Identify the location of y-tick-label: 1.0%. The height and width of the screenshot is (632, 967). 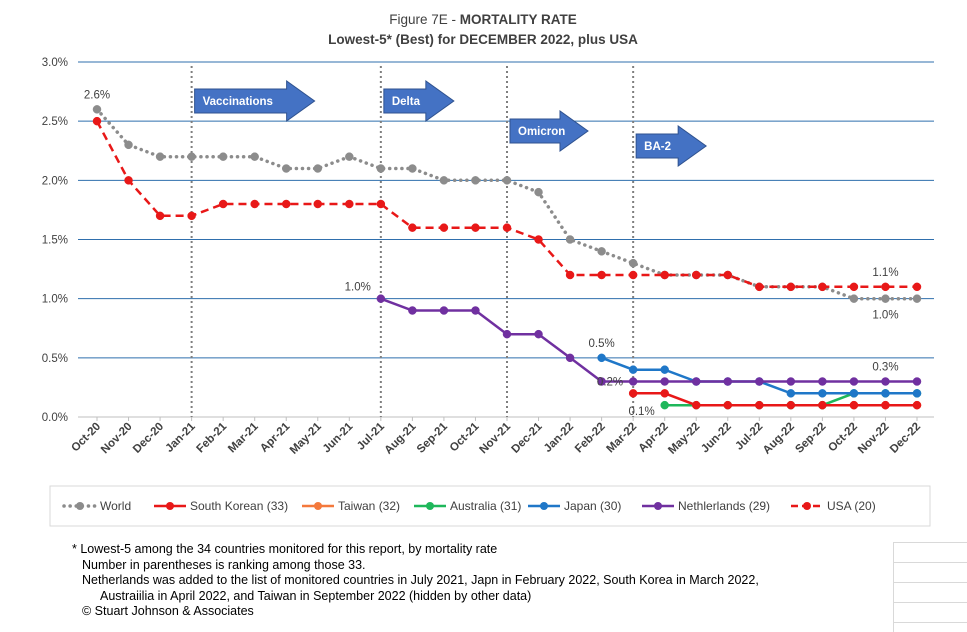
(55, 300).